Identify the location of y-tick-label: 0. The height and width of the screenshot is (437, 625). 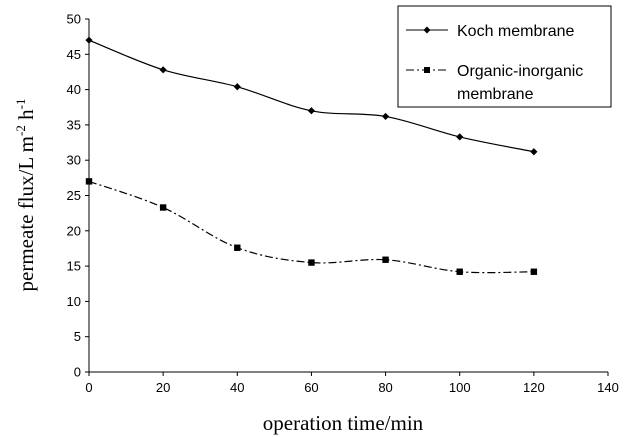
(77, 372).